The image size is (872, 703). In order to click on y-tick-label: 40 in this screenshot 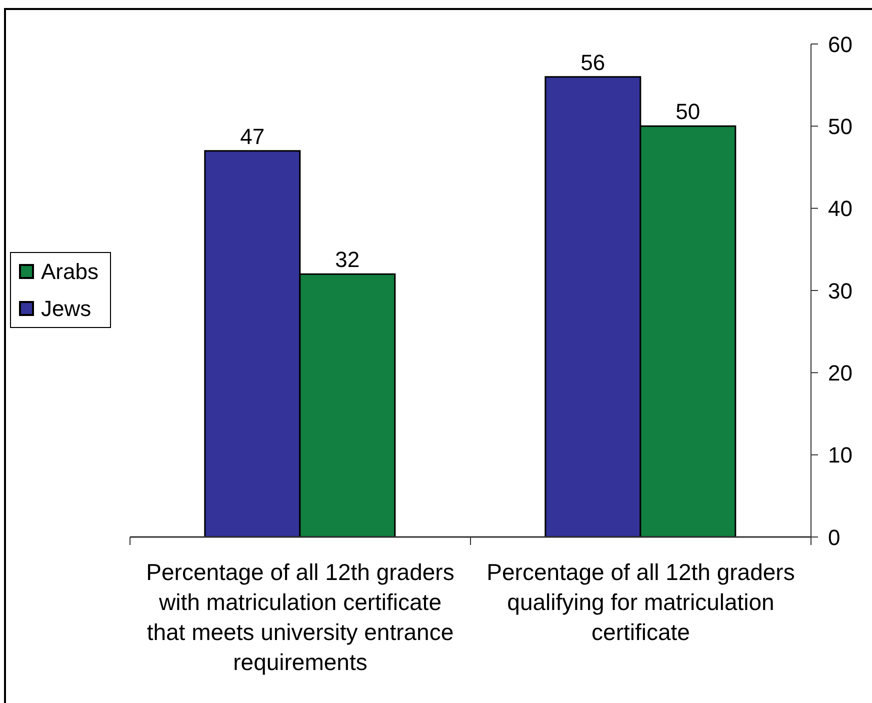, I will do `click(840, 209)`.